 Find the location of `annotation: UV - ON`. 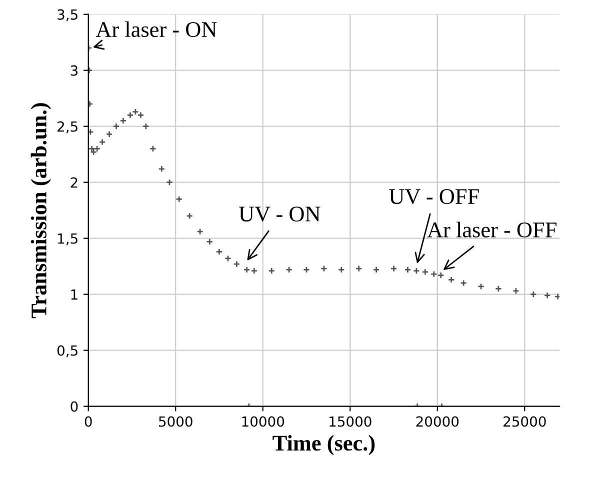

annotation: UV - ON is located at coordinates (279, 214).